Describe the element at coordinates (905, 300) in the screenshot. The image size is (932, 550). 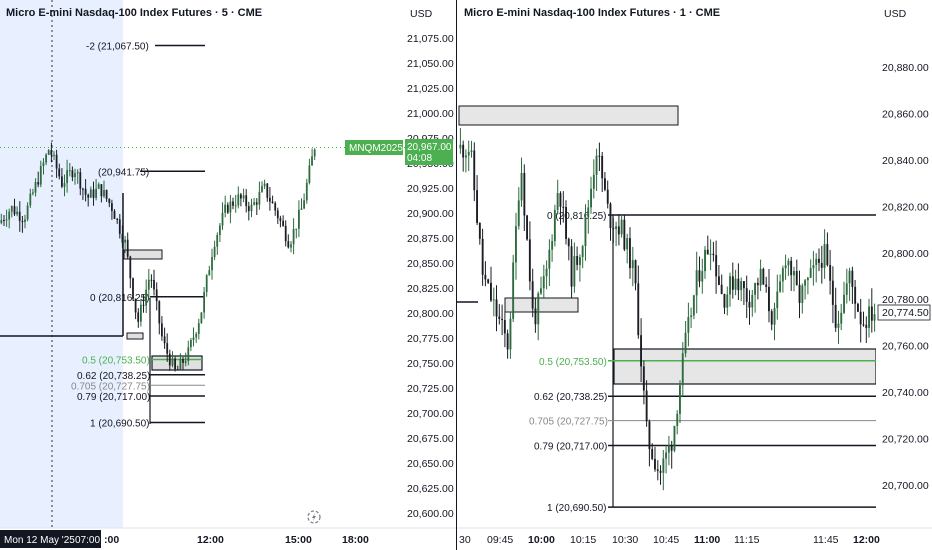
I see `right-y-tick: 20,780.00` at that location.